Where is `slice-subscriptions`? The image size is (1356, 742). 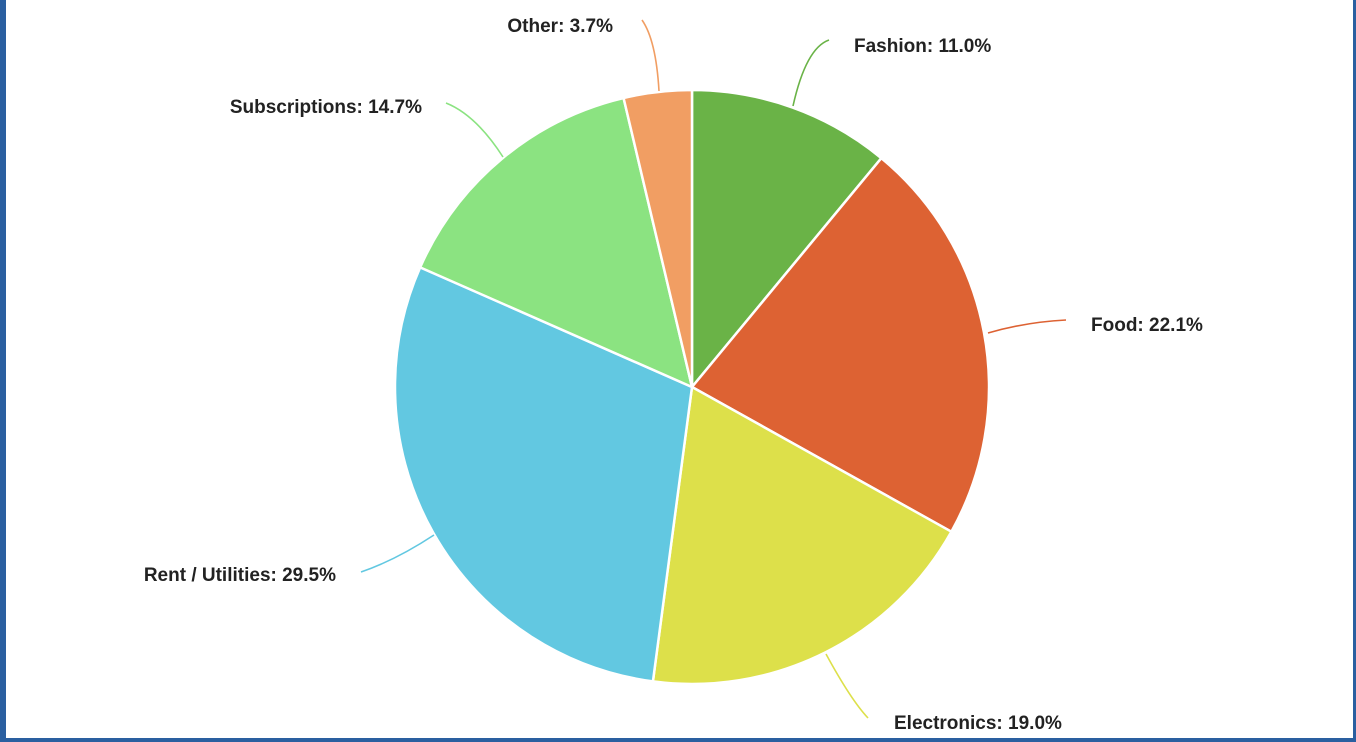 slice-subscriptions is located at coordinates (556, 243).